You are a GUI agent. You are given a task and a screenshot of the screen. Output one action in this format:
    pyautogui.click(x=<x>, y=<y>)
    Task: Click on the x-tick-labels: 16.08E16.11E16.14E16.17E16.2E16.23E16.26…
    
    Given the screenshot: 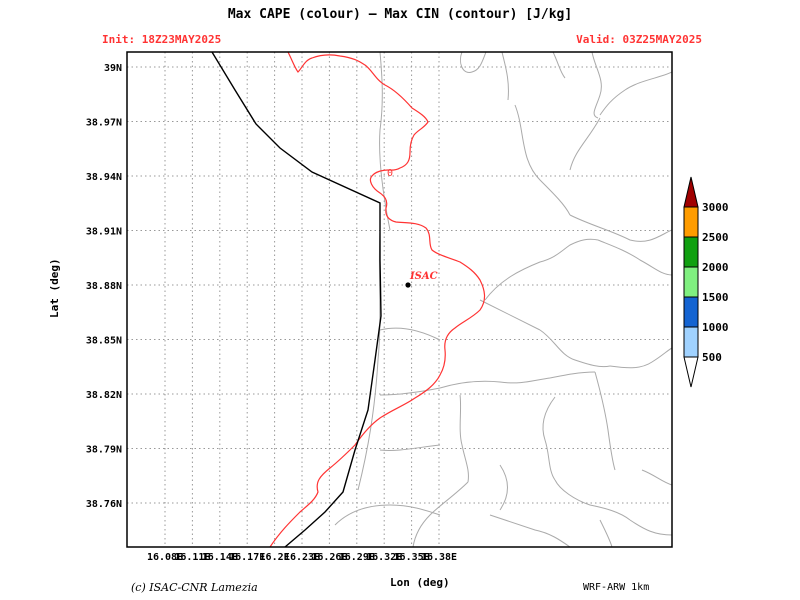 What is the action you would take?
    pyautogui.click(x=302, y=557)
    